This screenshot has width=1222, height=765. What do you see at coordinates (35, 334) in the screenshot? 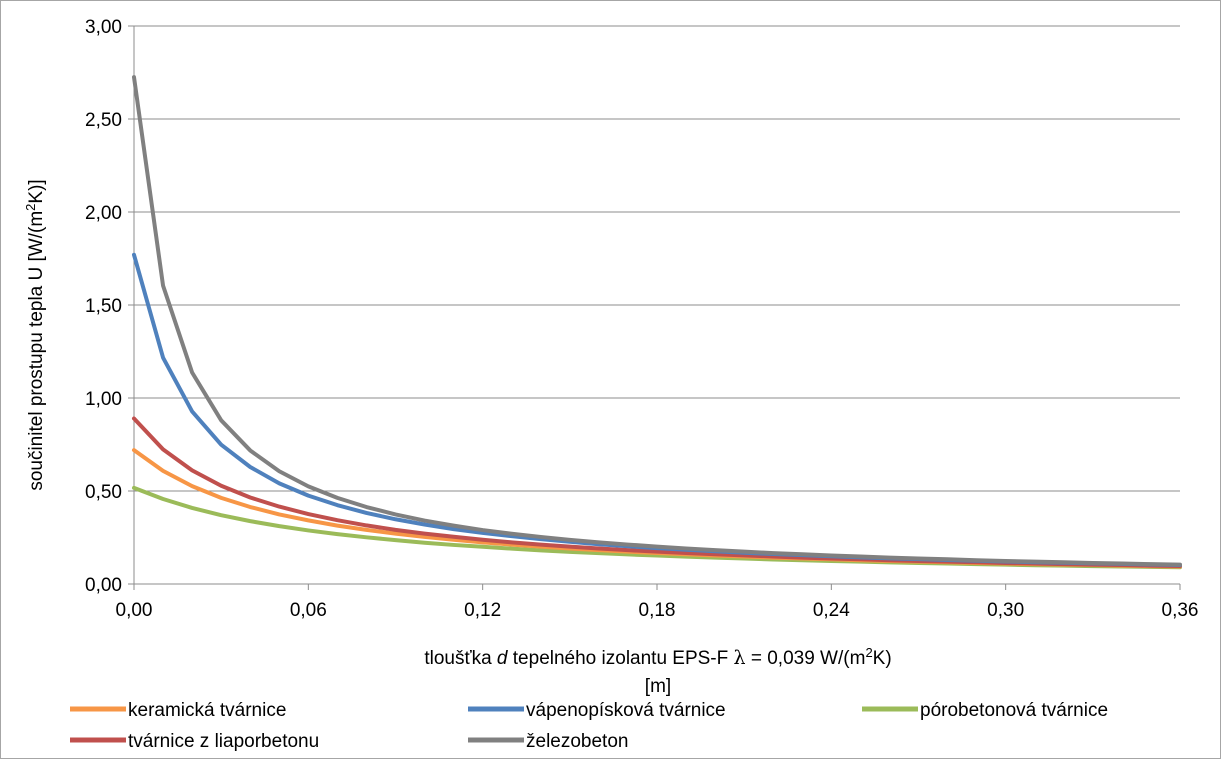
I see `y-axis-label: součinitel prostupu tepla U [W/(m2K)]` at bounding box center [35, 334].